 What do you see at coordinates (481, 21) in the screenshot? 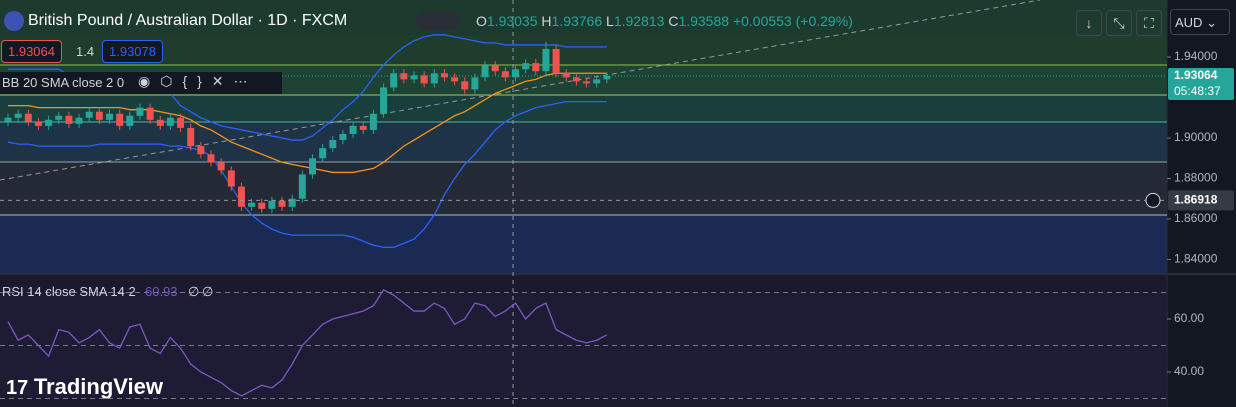
I see `o-label: O` at bounding box center [481, 21].